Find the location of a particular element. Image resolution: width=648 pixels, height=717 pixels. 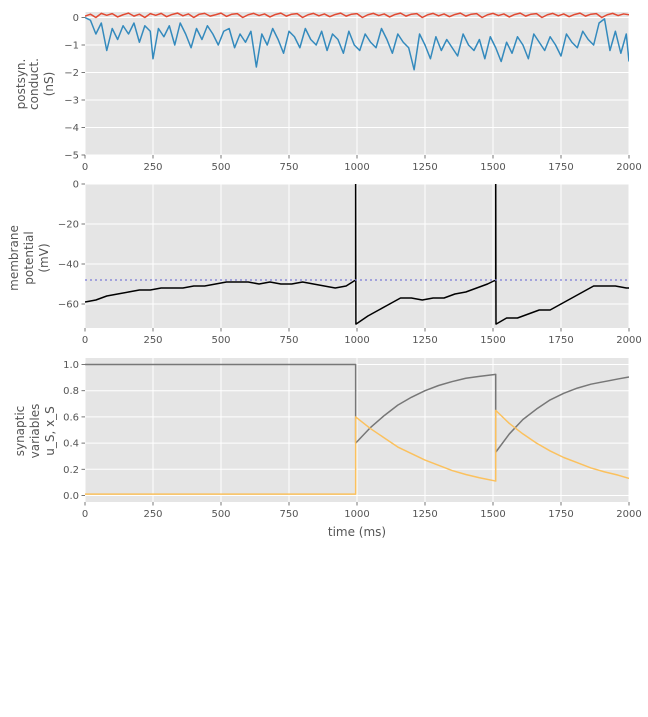

conductance-ylabel-line-3: (nS) is located at coordinates (49, 84).